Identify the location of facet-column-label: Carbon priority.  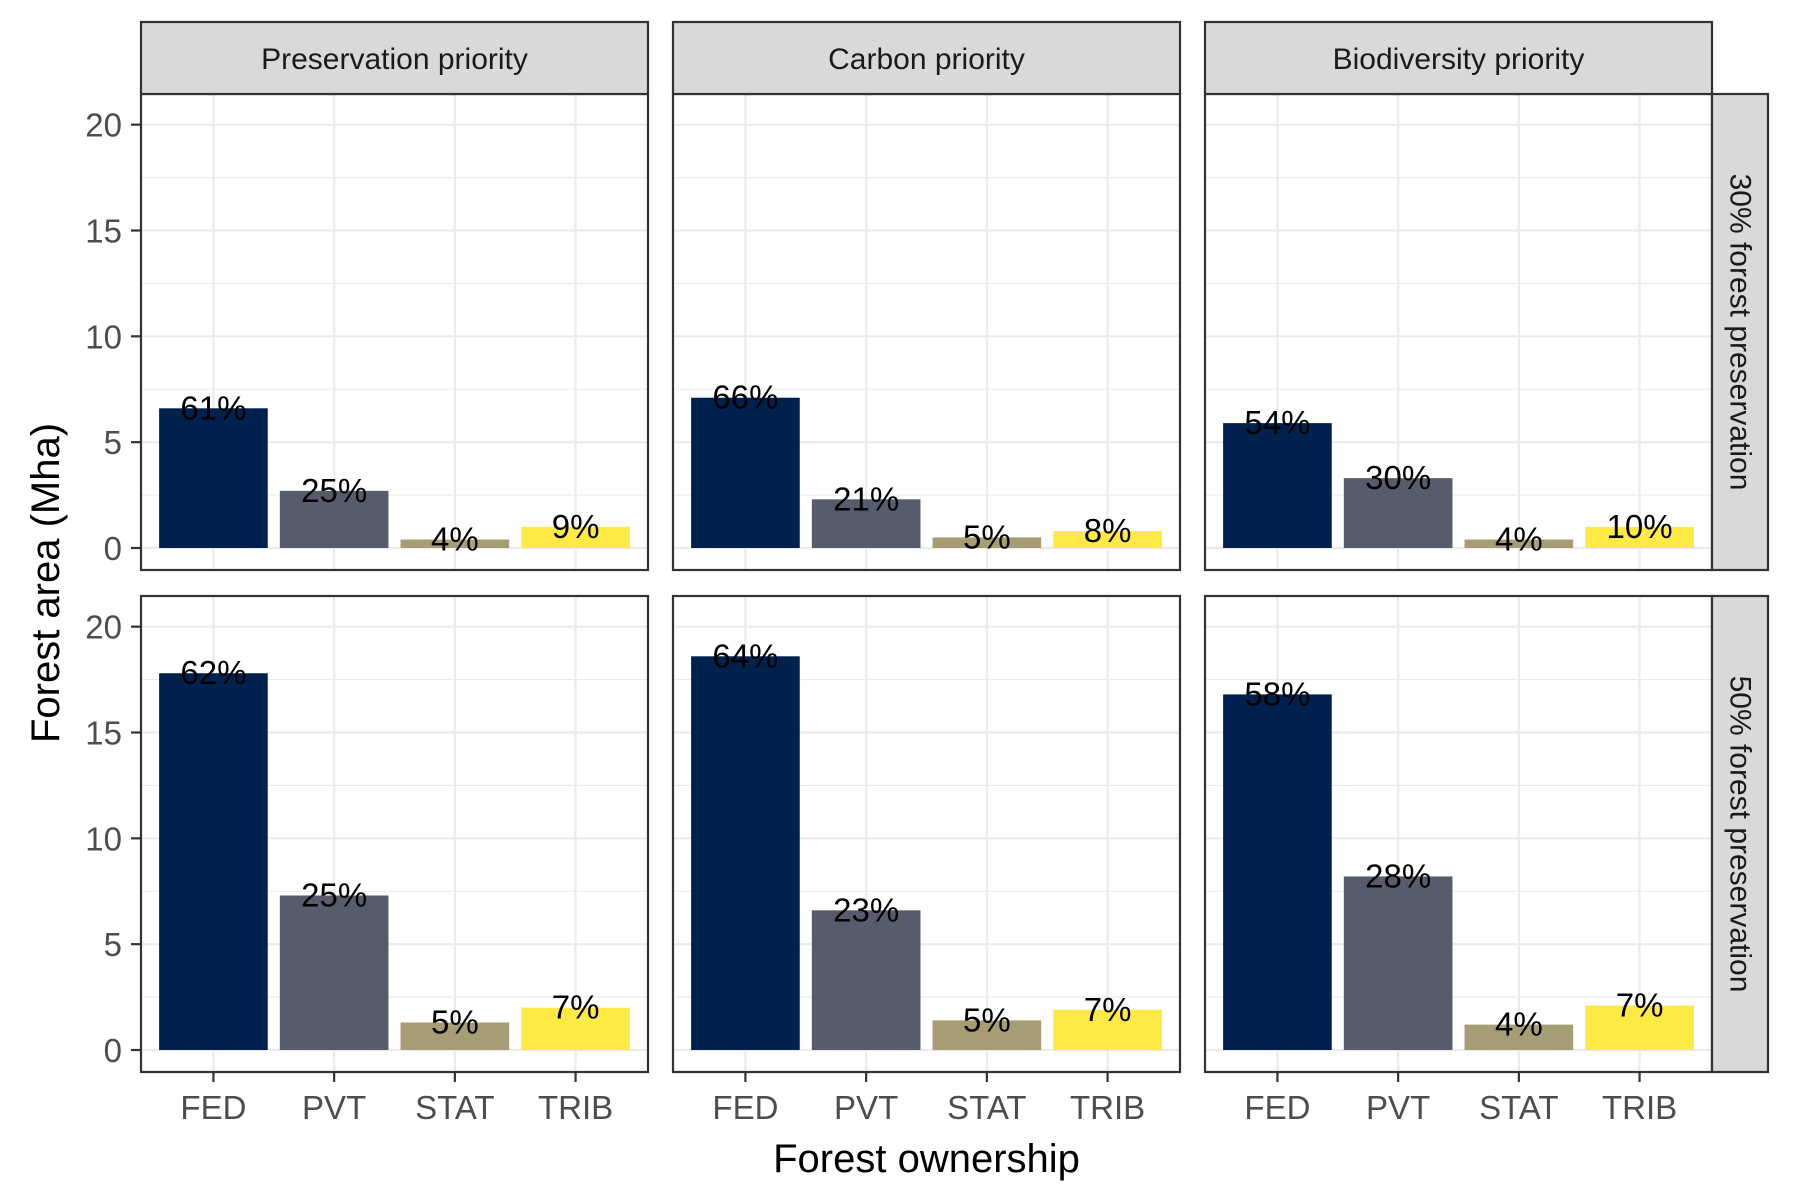
(926, 59).